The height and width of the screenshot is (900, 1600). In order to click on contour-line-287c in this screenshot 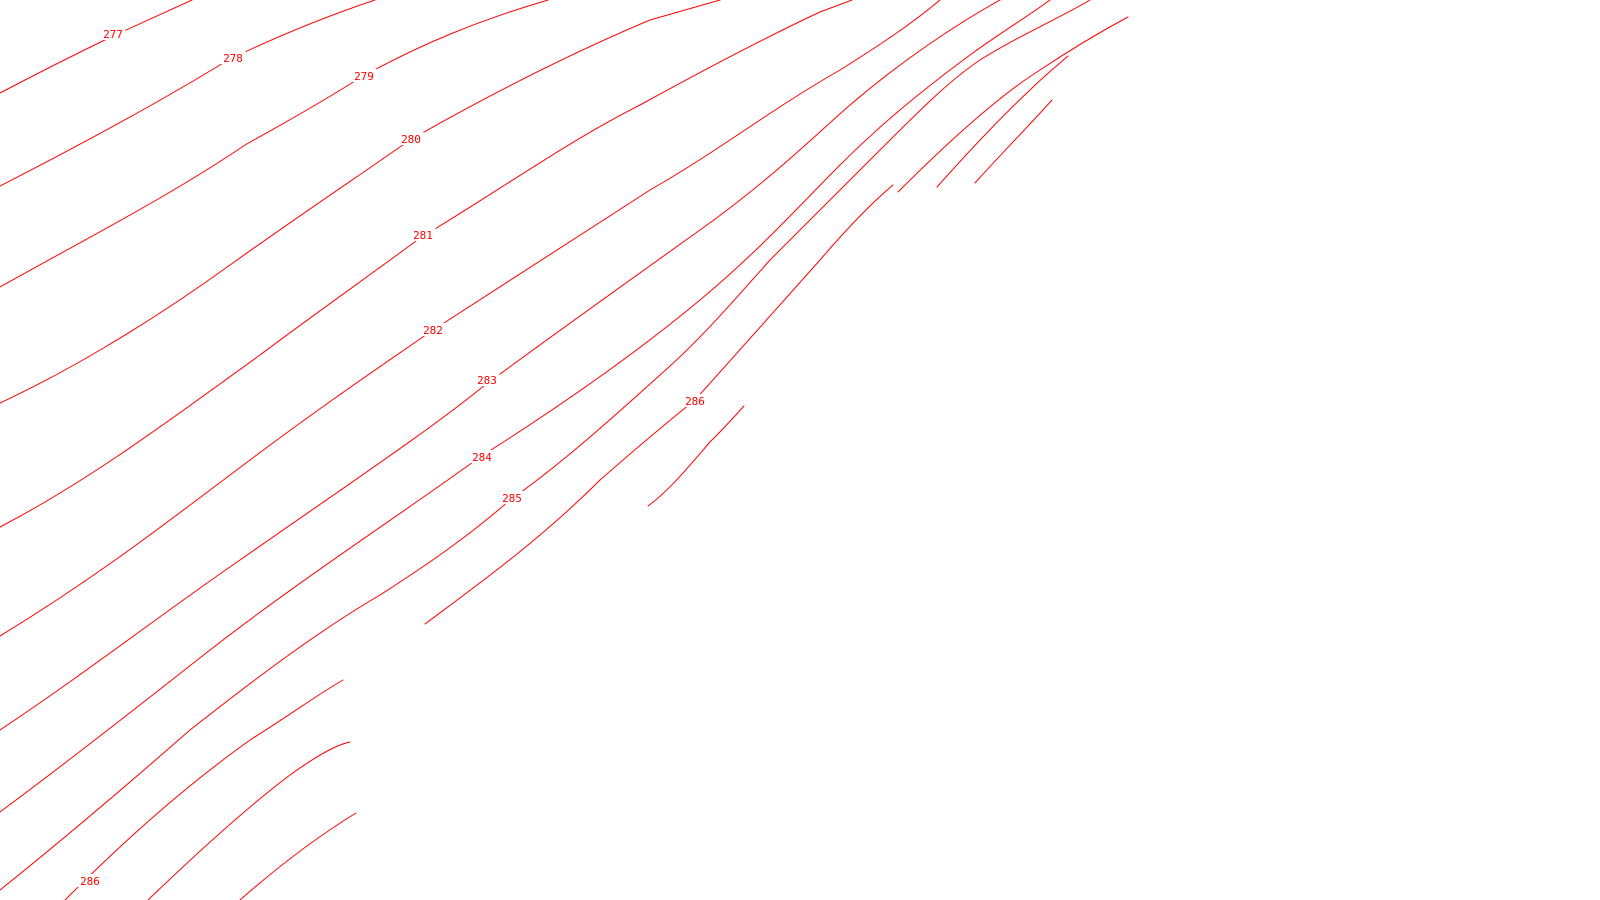, I will do `click(1013, 141)`.